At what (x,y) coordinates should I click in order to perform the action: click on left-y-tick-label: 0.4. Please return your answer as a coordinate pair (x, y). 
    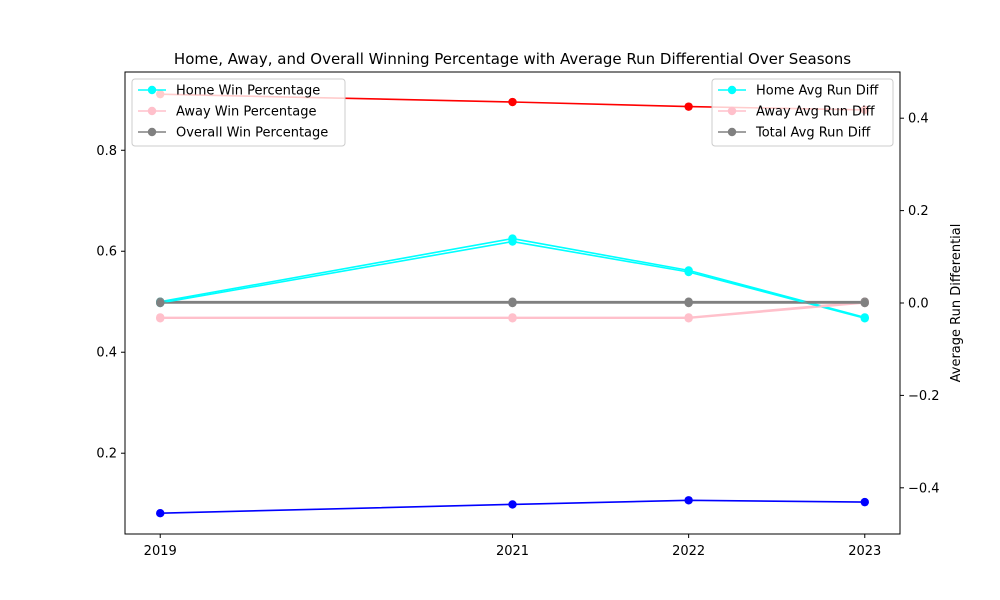
    Looking at the image, I should click on (106, 353).